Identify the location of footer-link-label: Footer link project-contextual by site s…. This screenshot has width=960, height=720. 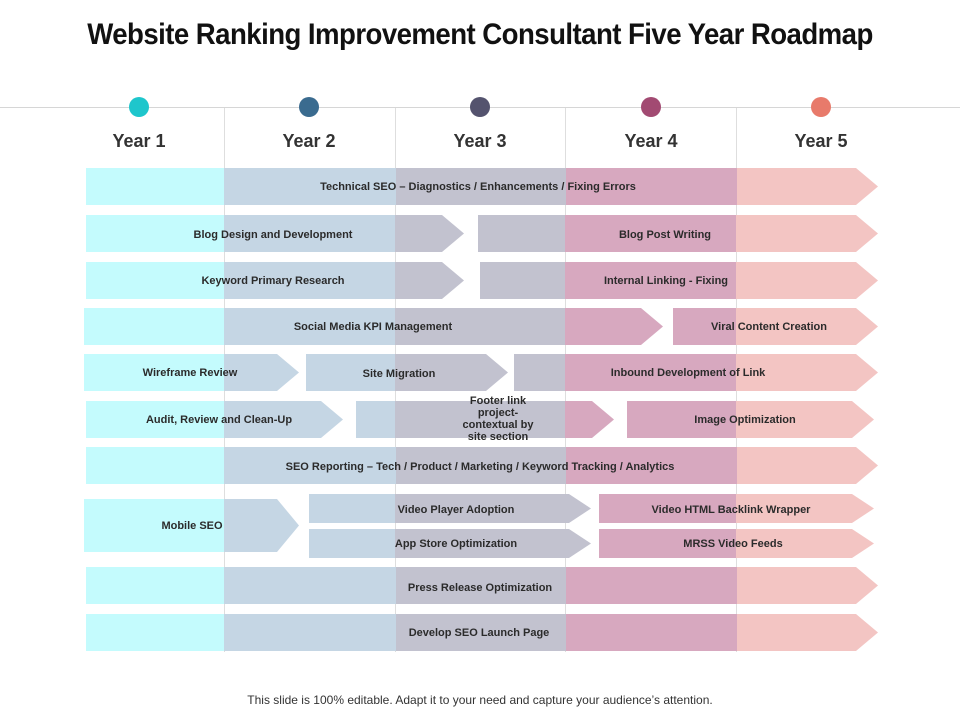
(498, 419).